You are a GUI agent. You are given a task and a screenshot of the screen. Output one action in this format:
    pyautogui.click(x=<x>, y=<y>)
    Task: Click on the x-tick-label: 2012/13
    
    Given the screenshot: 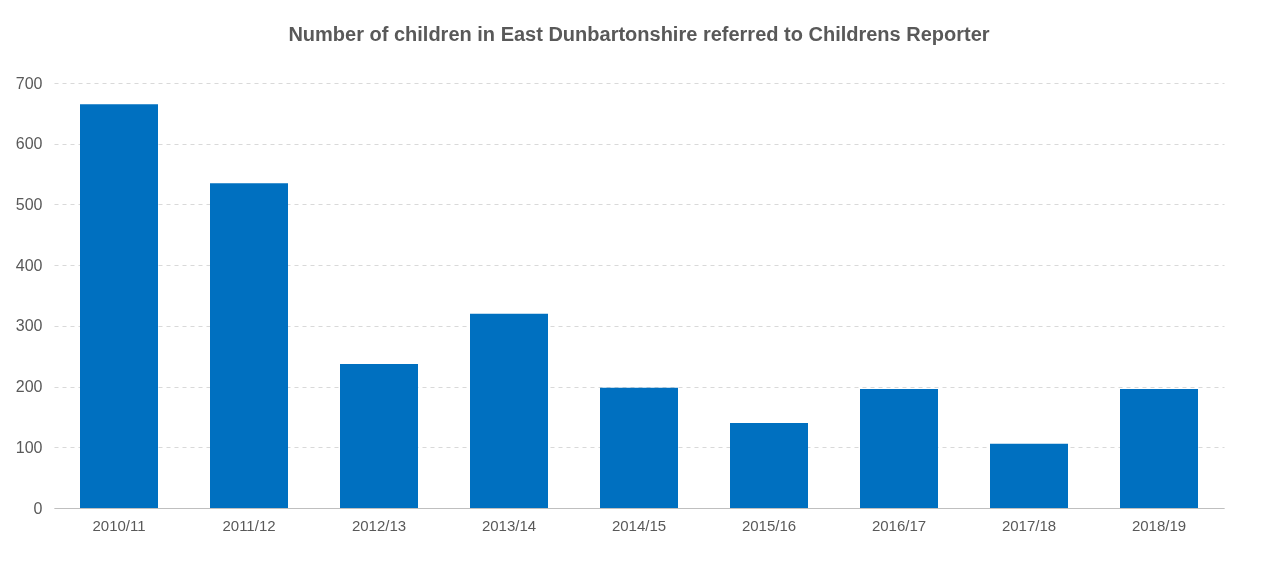 What is the action you would take?
    pyautogui.click(x=379, y=525)
    